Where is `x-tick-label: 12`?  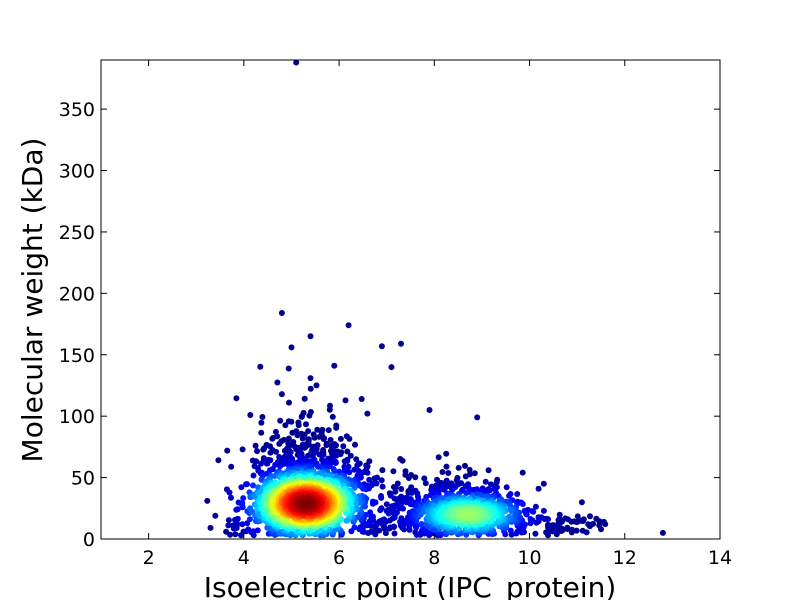 x-tick-label: 12 is located at coordinates (625, 558).